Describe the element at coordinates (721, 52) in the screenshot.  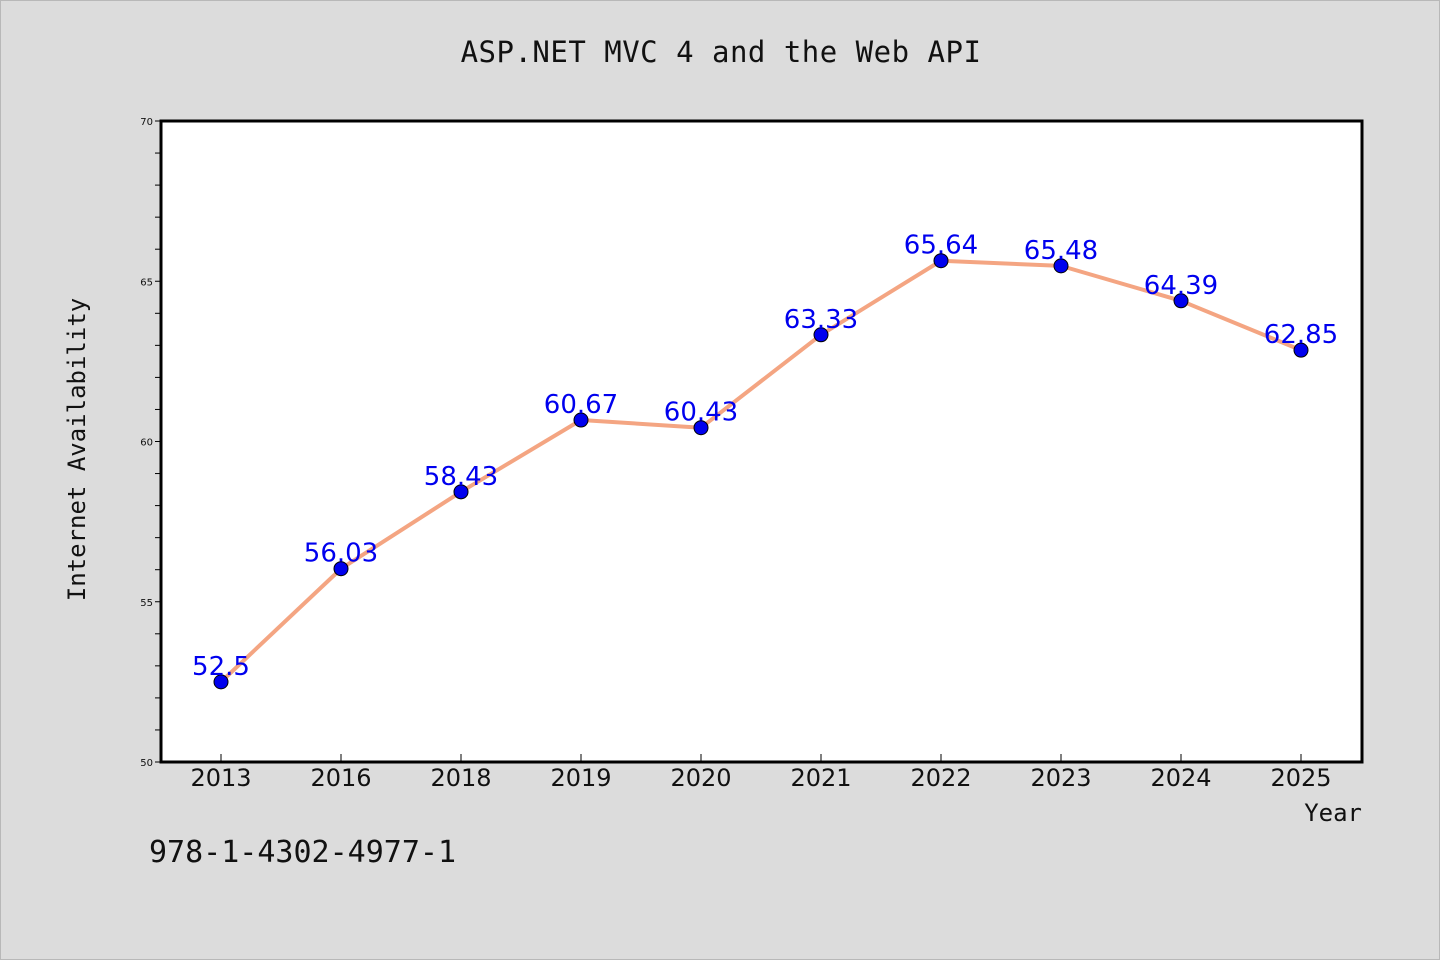
I see `chart-title: ASP.NET MVC 4 and the Web API` at that location.